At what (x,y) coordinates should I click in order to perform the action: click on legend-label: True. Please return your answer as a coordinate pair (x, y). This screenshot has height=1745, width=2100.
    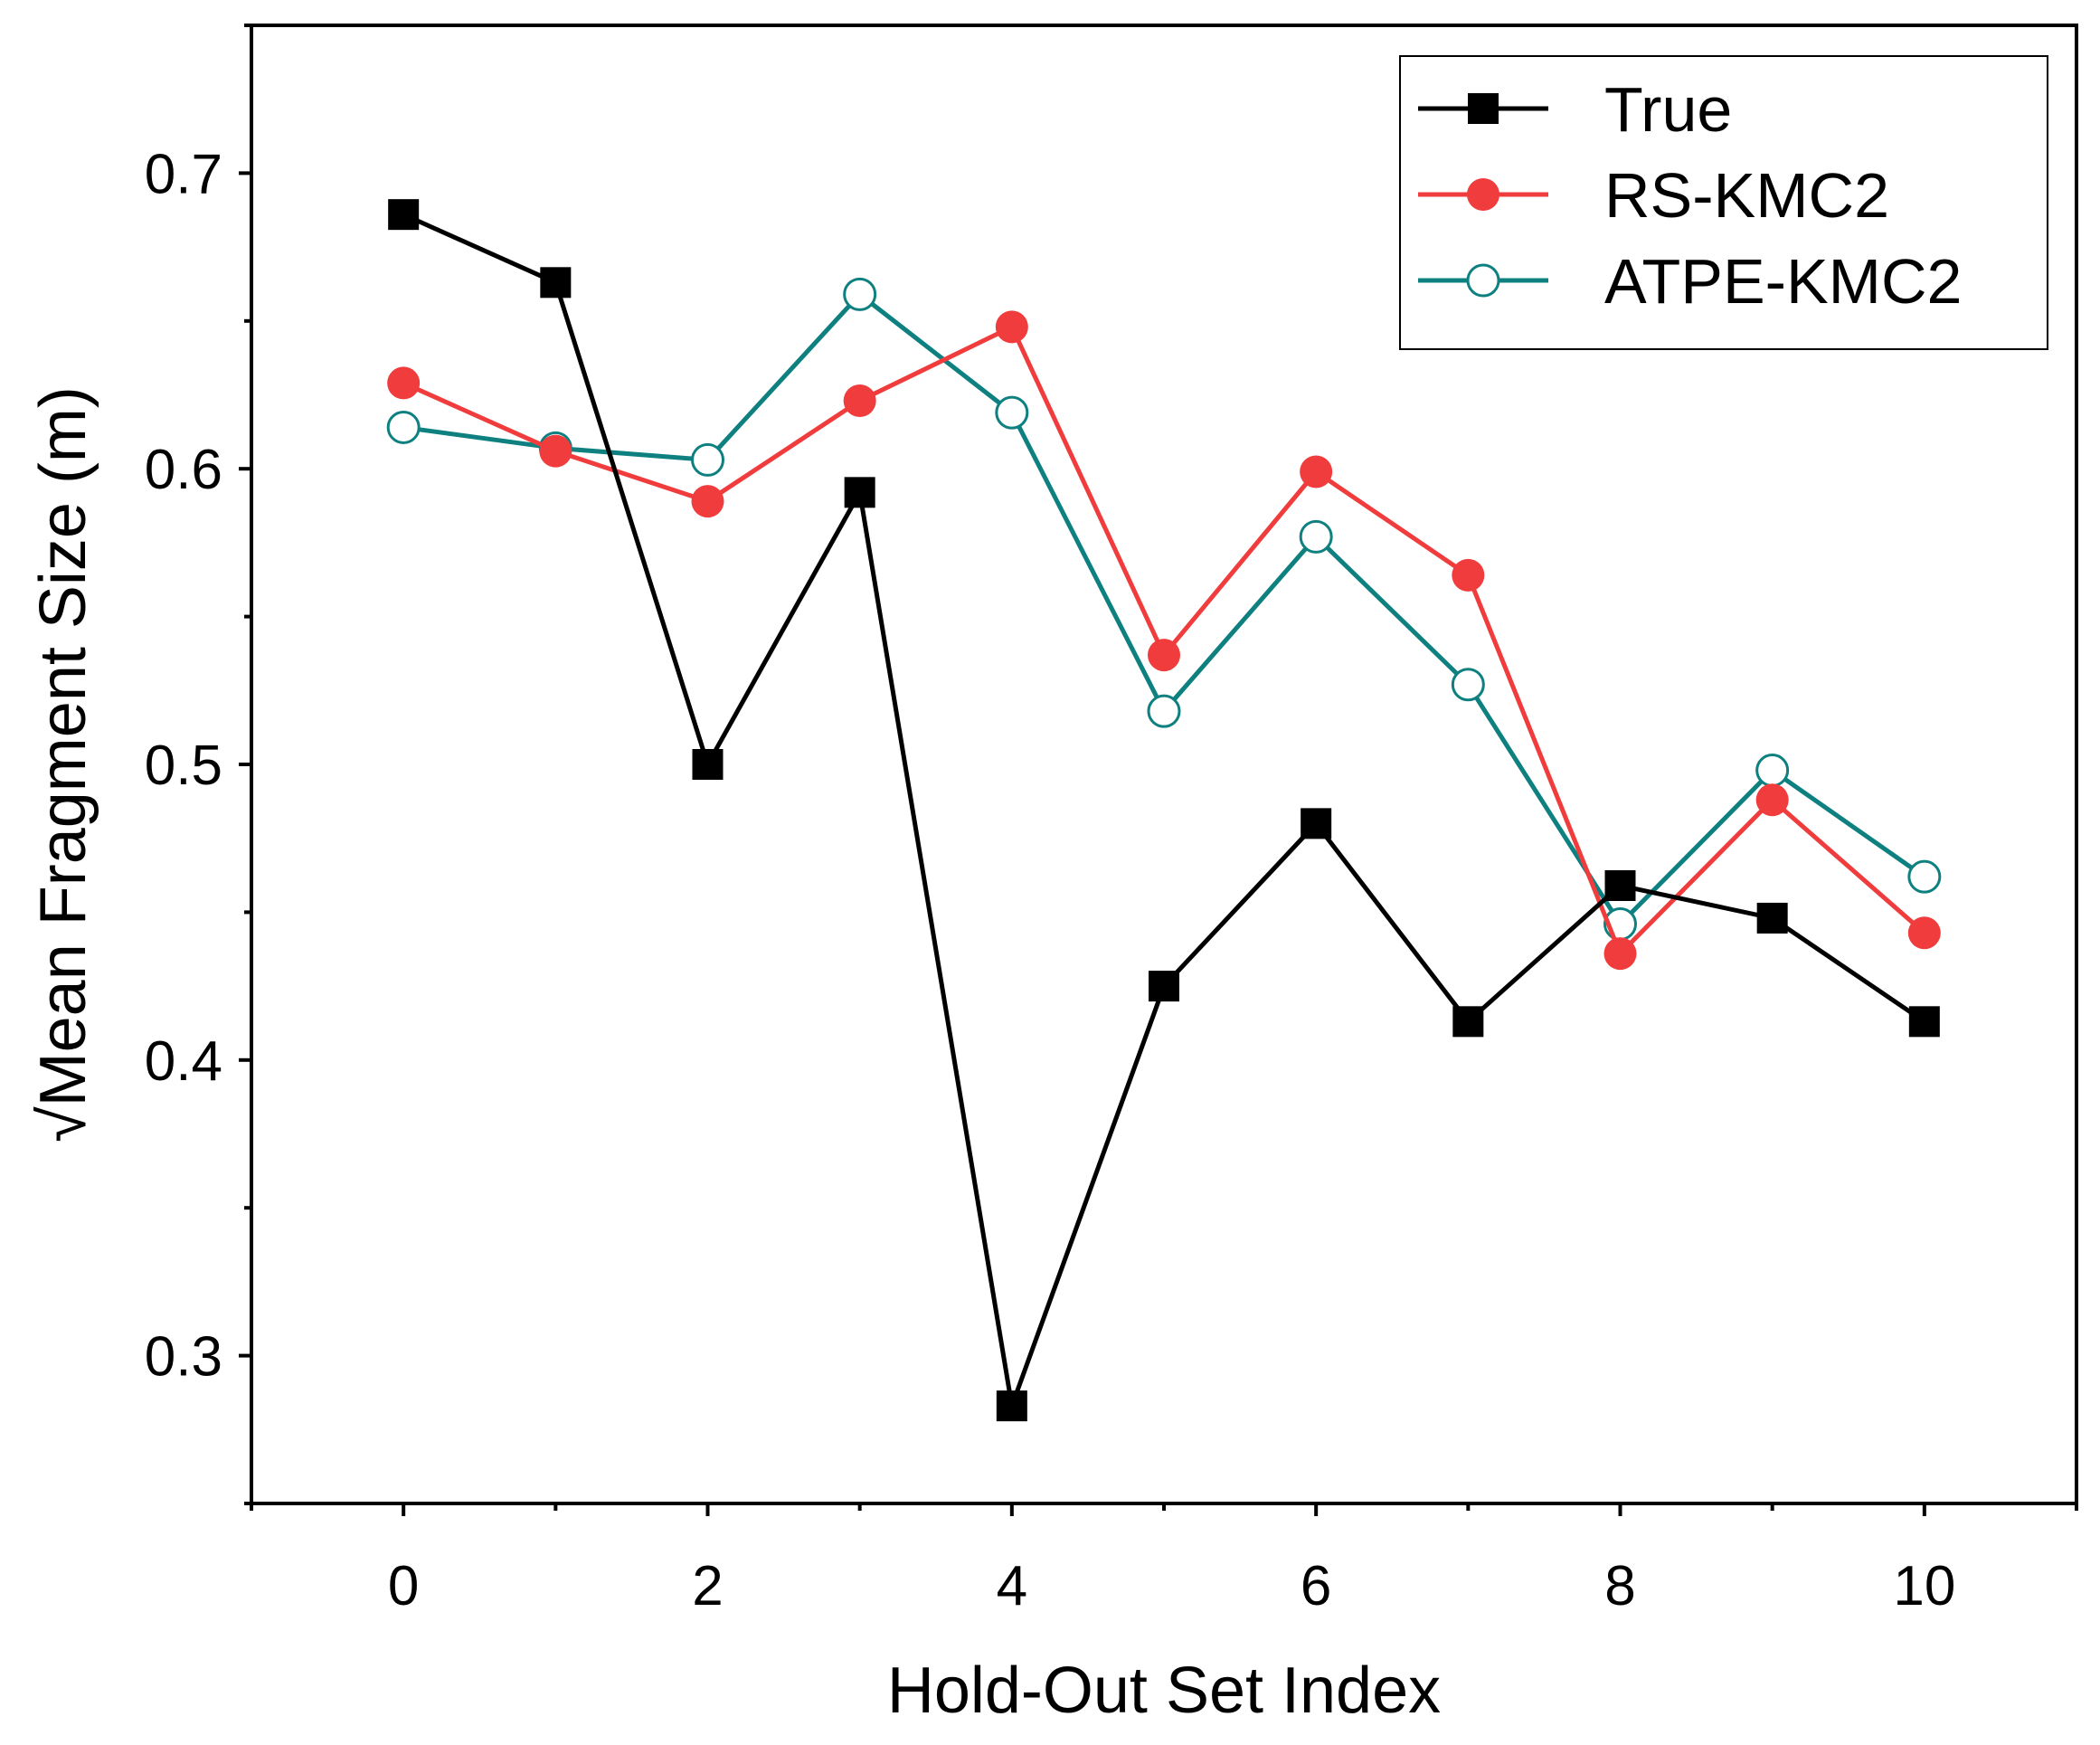
    Looking at the image, I should click on (1668, 109).